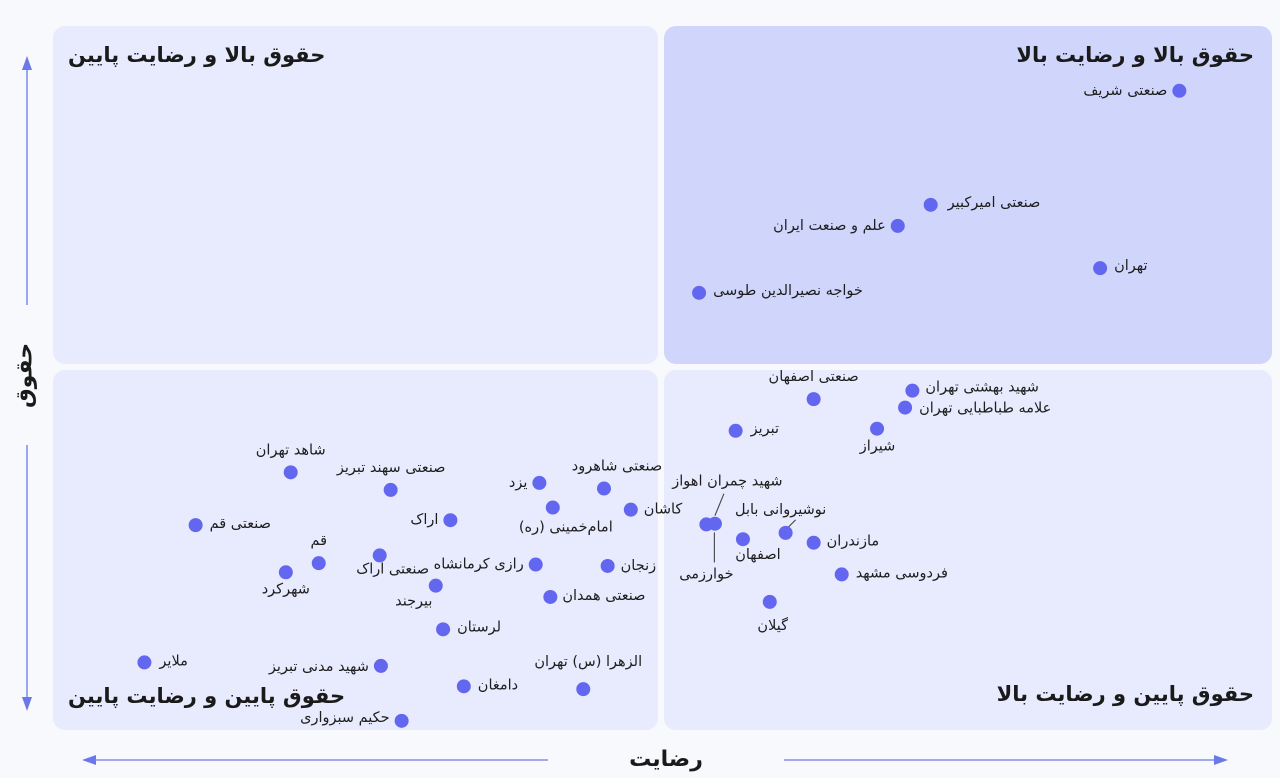 Image resolution: width=1280 pixels, height=778 pixels. Describe the element at coordinates (994, 203) in the screenshot. I see `point-label: صنعتی امیرکبیر` at that location.